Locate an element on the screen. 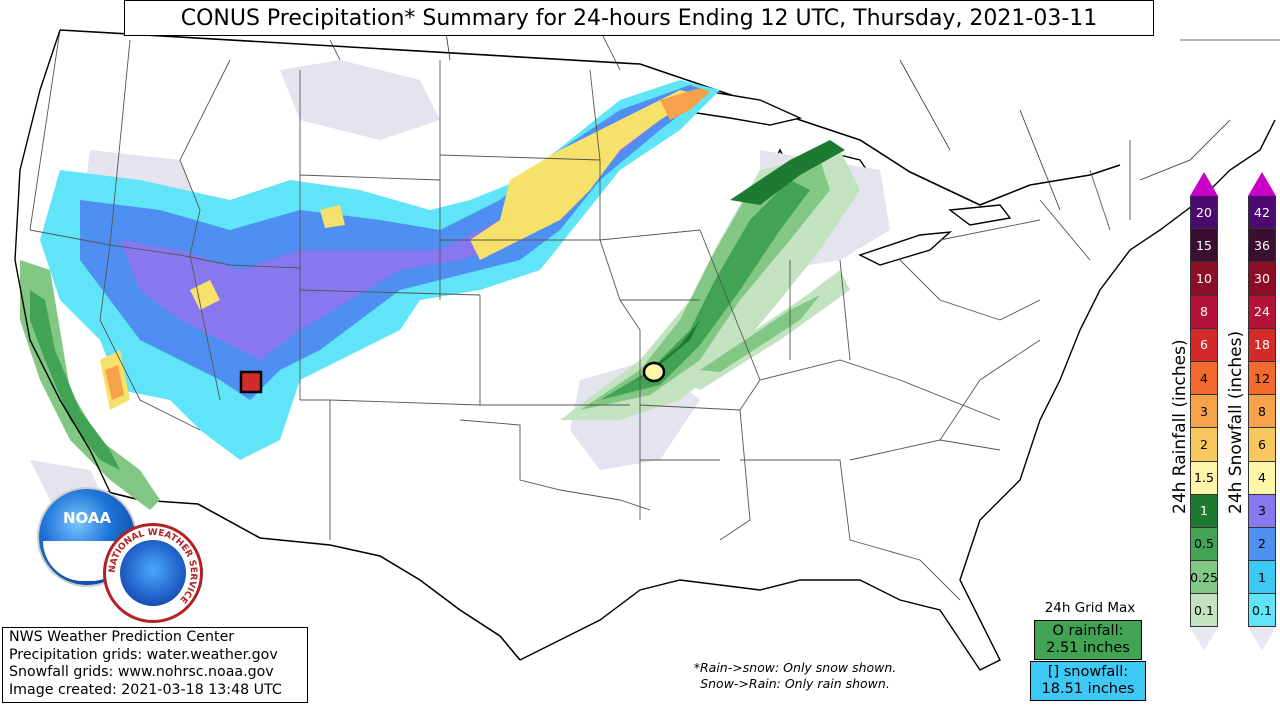 The width and height of the screenshot is (1280, 720). credit-line-4: Image created: 2021-03-18 13:48 UTC is located at coordinates (145, 689).